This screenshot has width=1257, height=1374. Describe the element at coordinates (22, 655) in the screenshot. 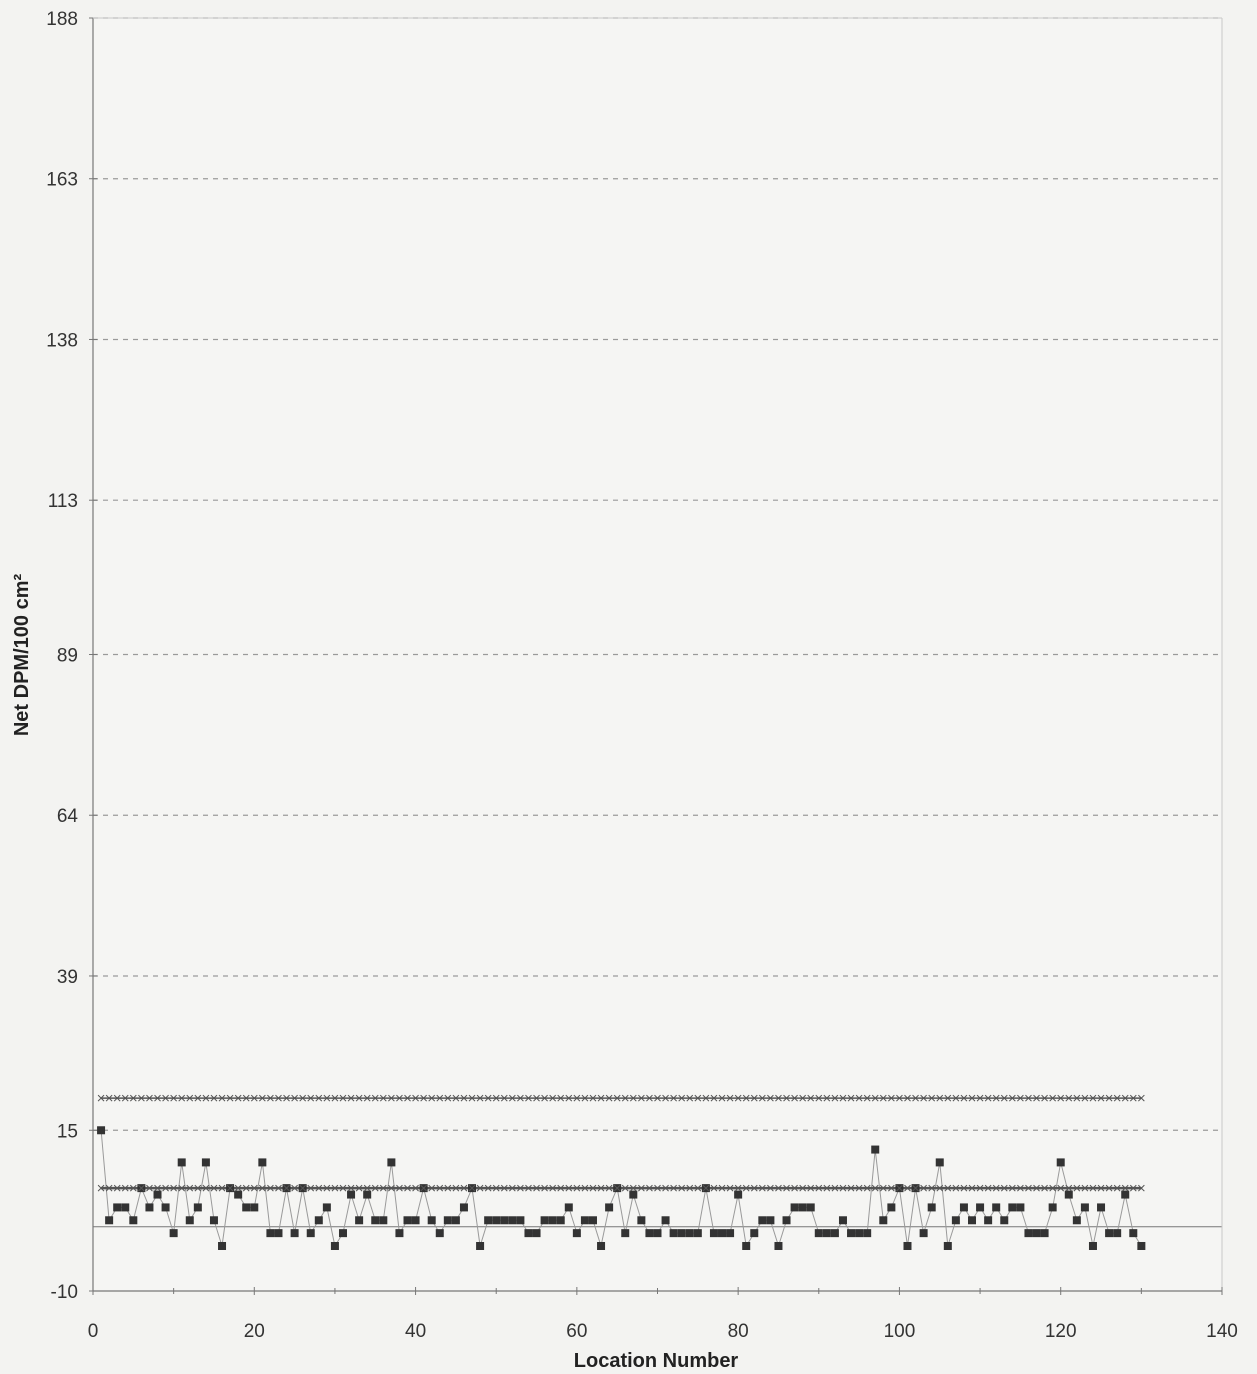

I see `y-axis-label: Net DPM/100 cm²` at that location.